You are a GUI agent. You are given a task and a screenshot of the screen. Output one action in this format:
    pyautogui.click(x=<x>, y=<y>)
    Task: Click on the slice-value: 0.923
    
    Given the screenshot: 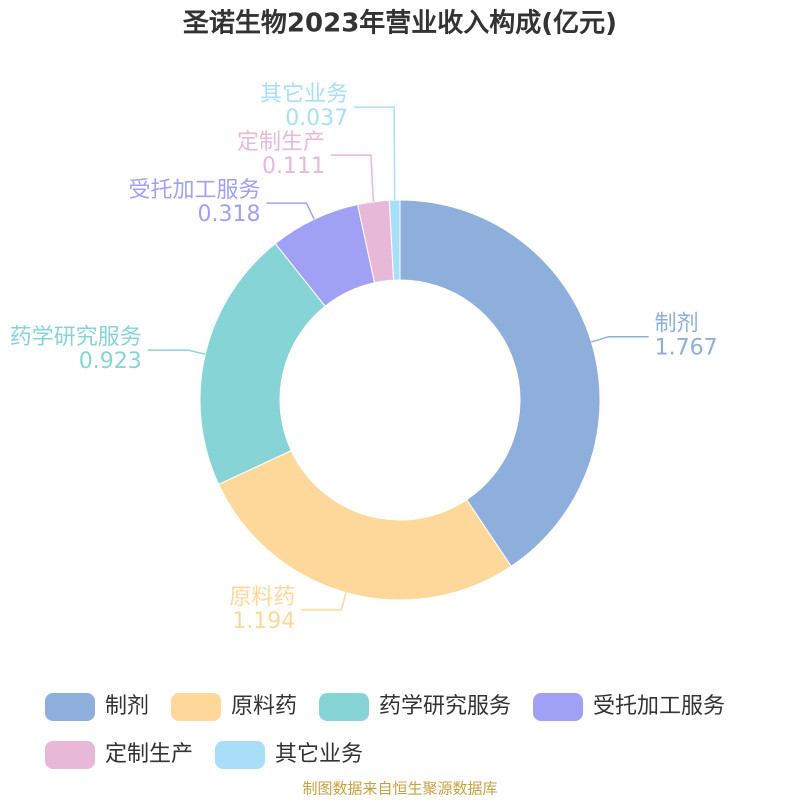 What is the action you would take?
    pyautogui.click(x=110, y=361)
    